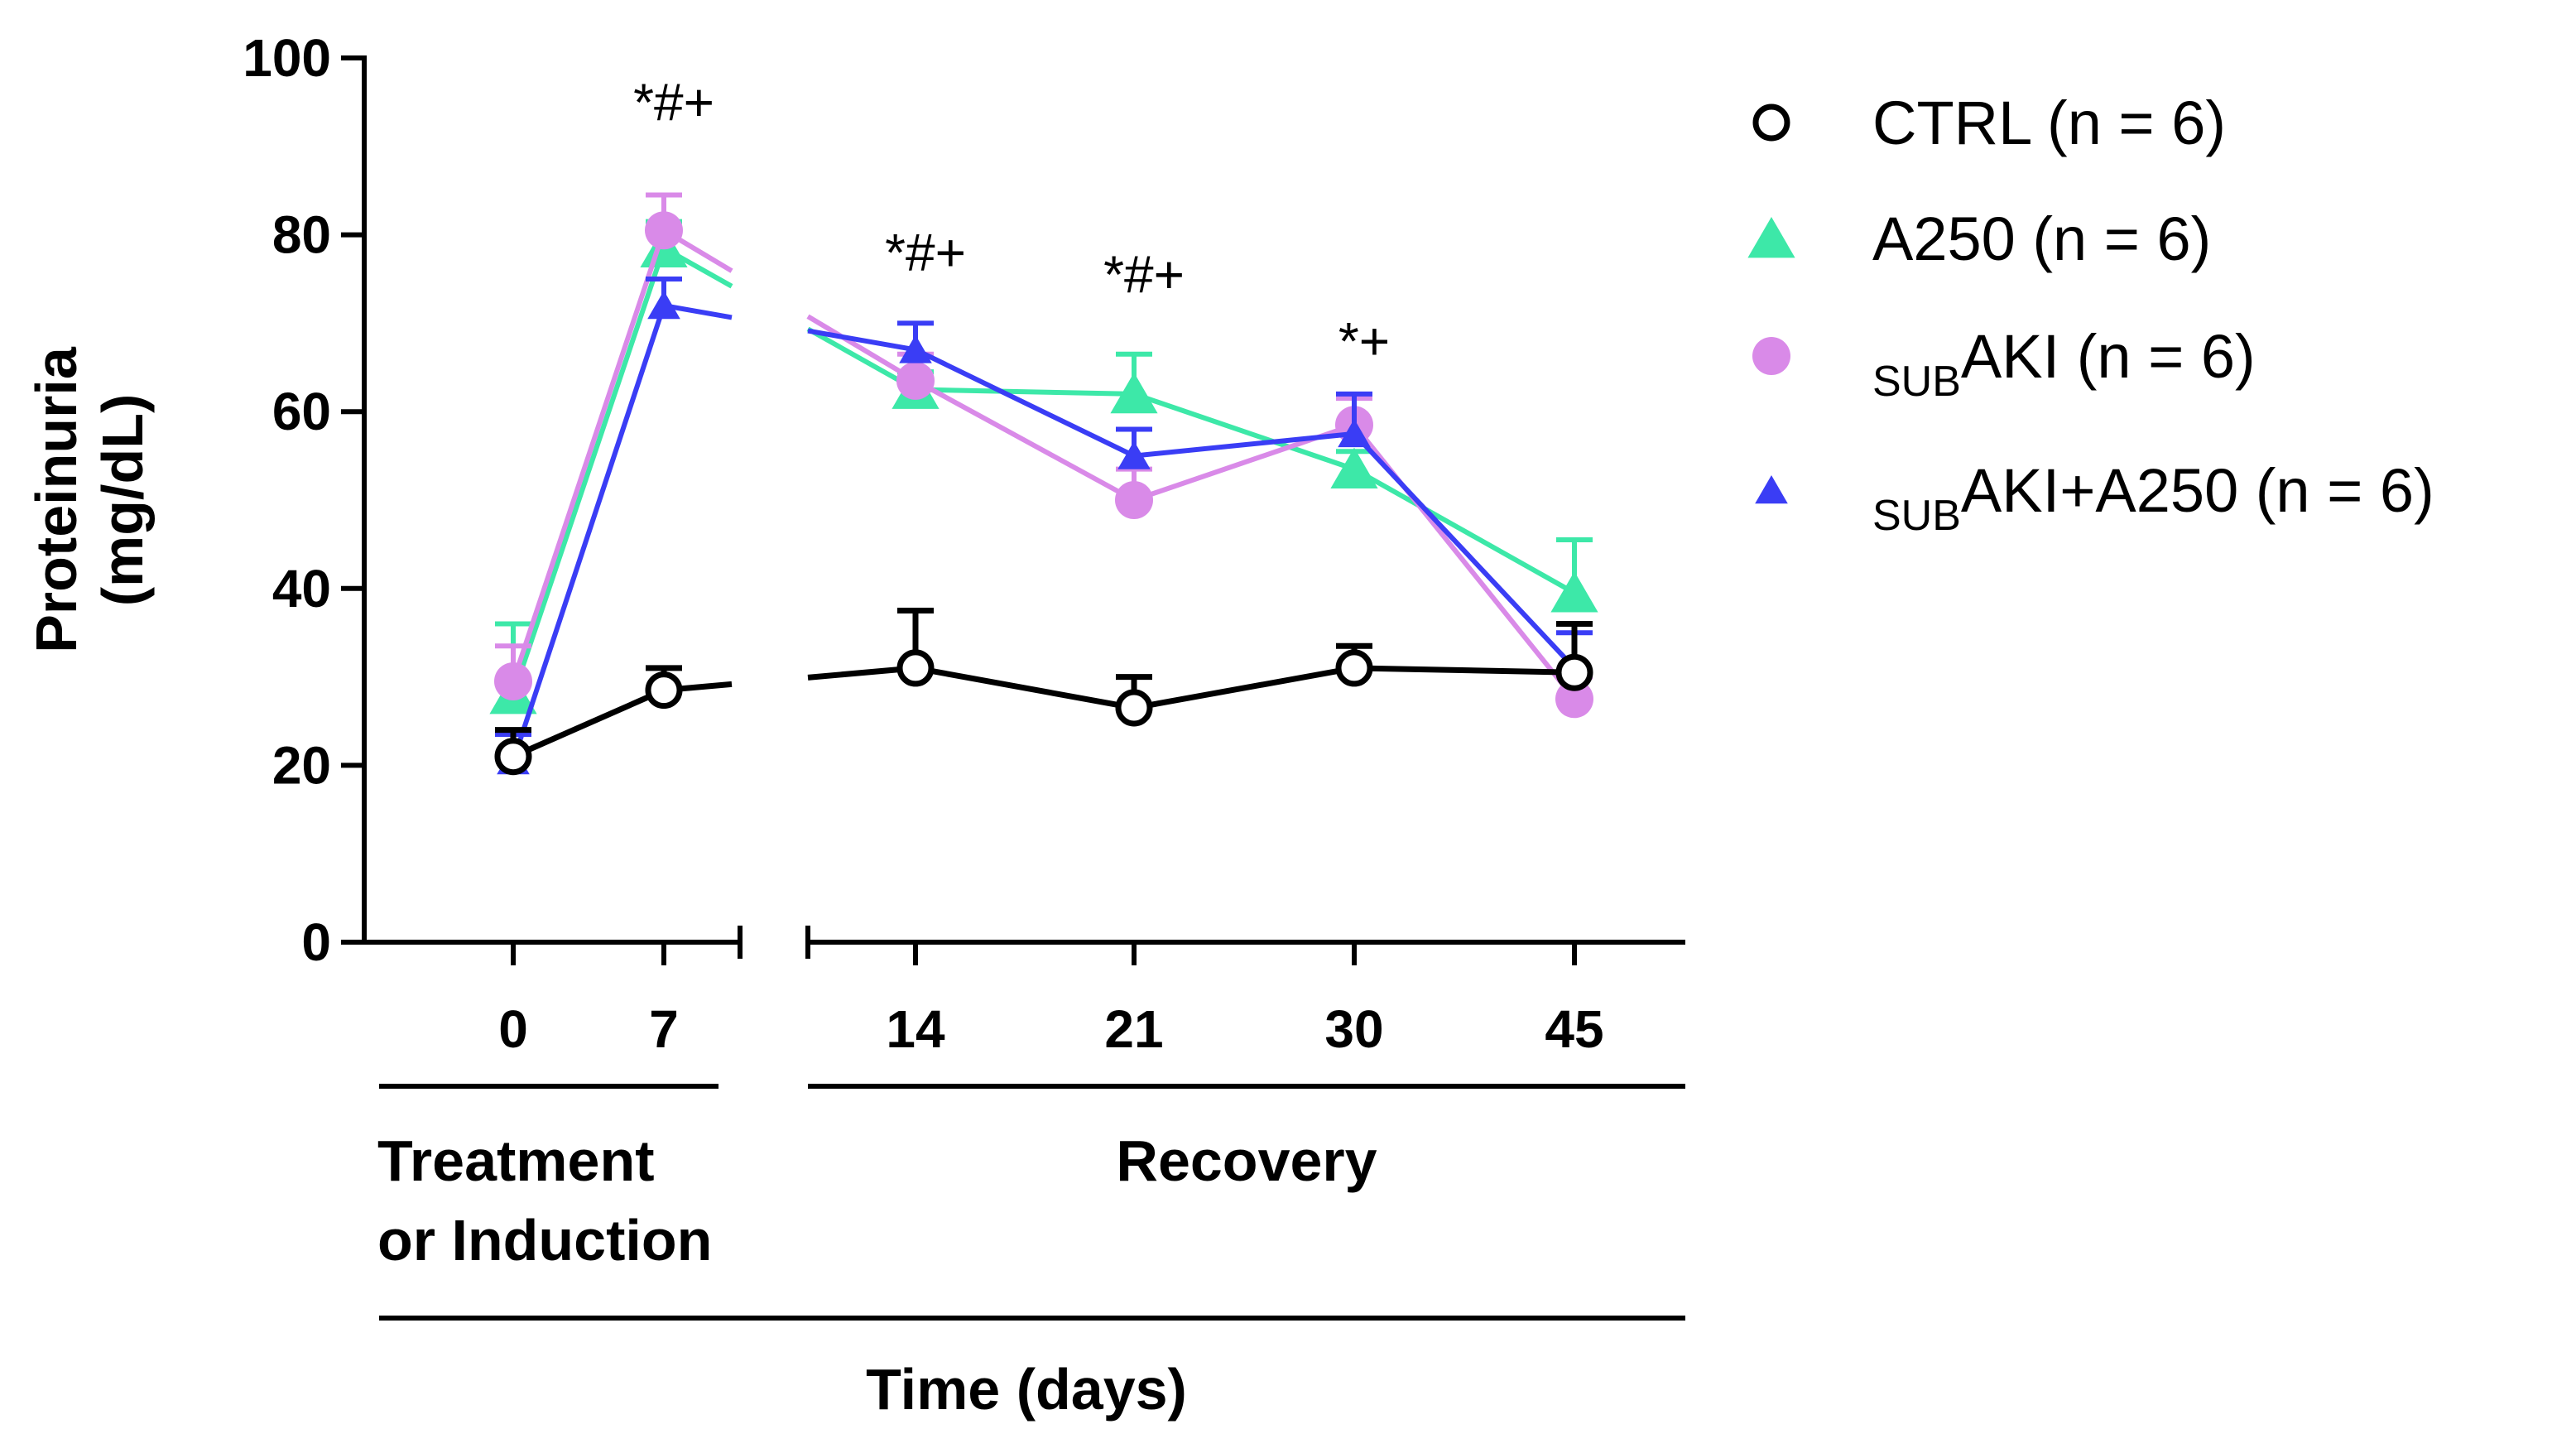 This screenshot has height=1453, width=2576. What do you see at coordinates (301, 765) in the screenshot?
I see `y-tick-label: 20` at bounding box center [301, 765].